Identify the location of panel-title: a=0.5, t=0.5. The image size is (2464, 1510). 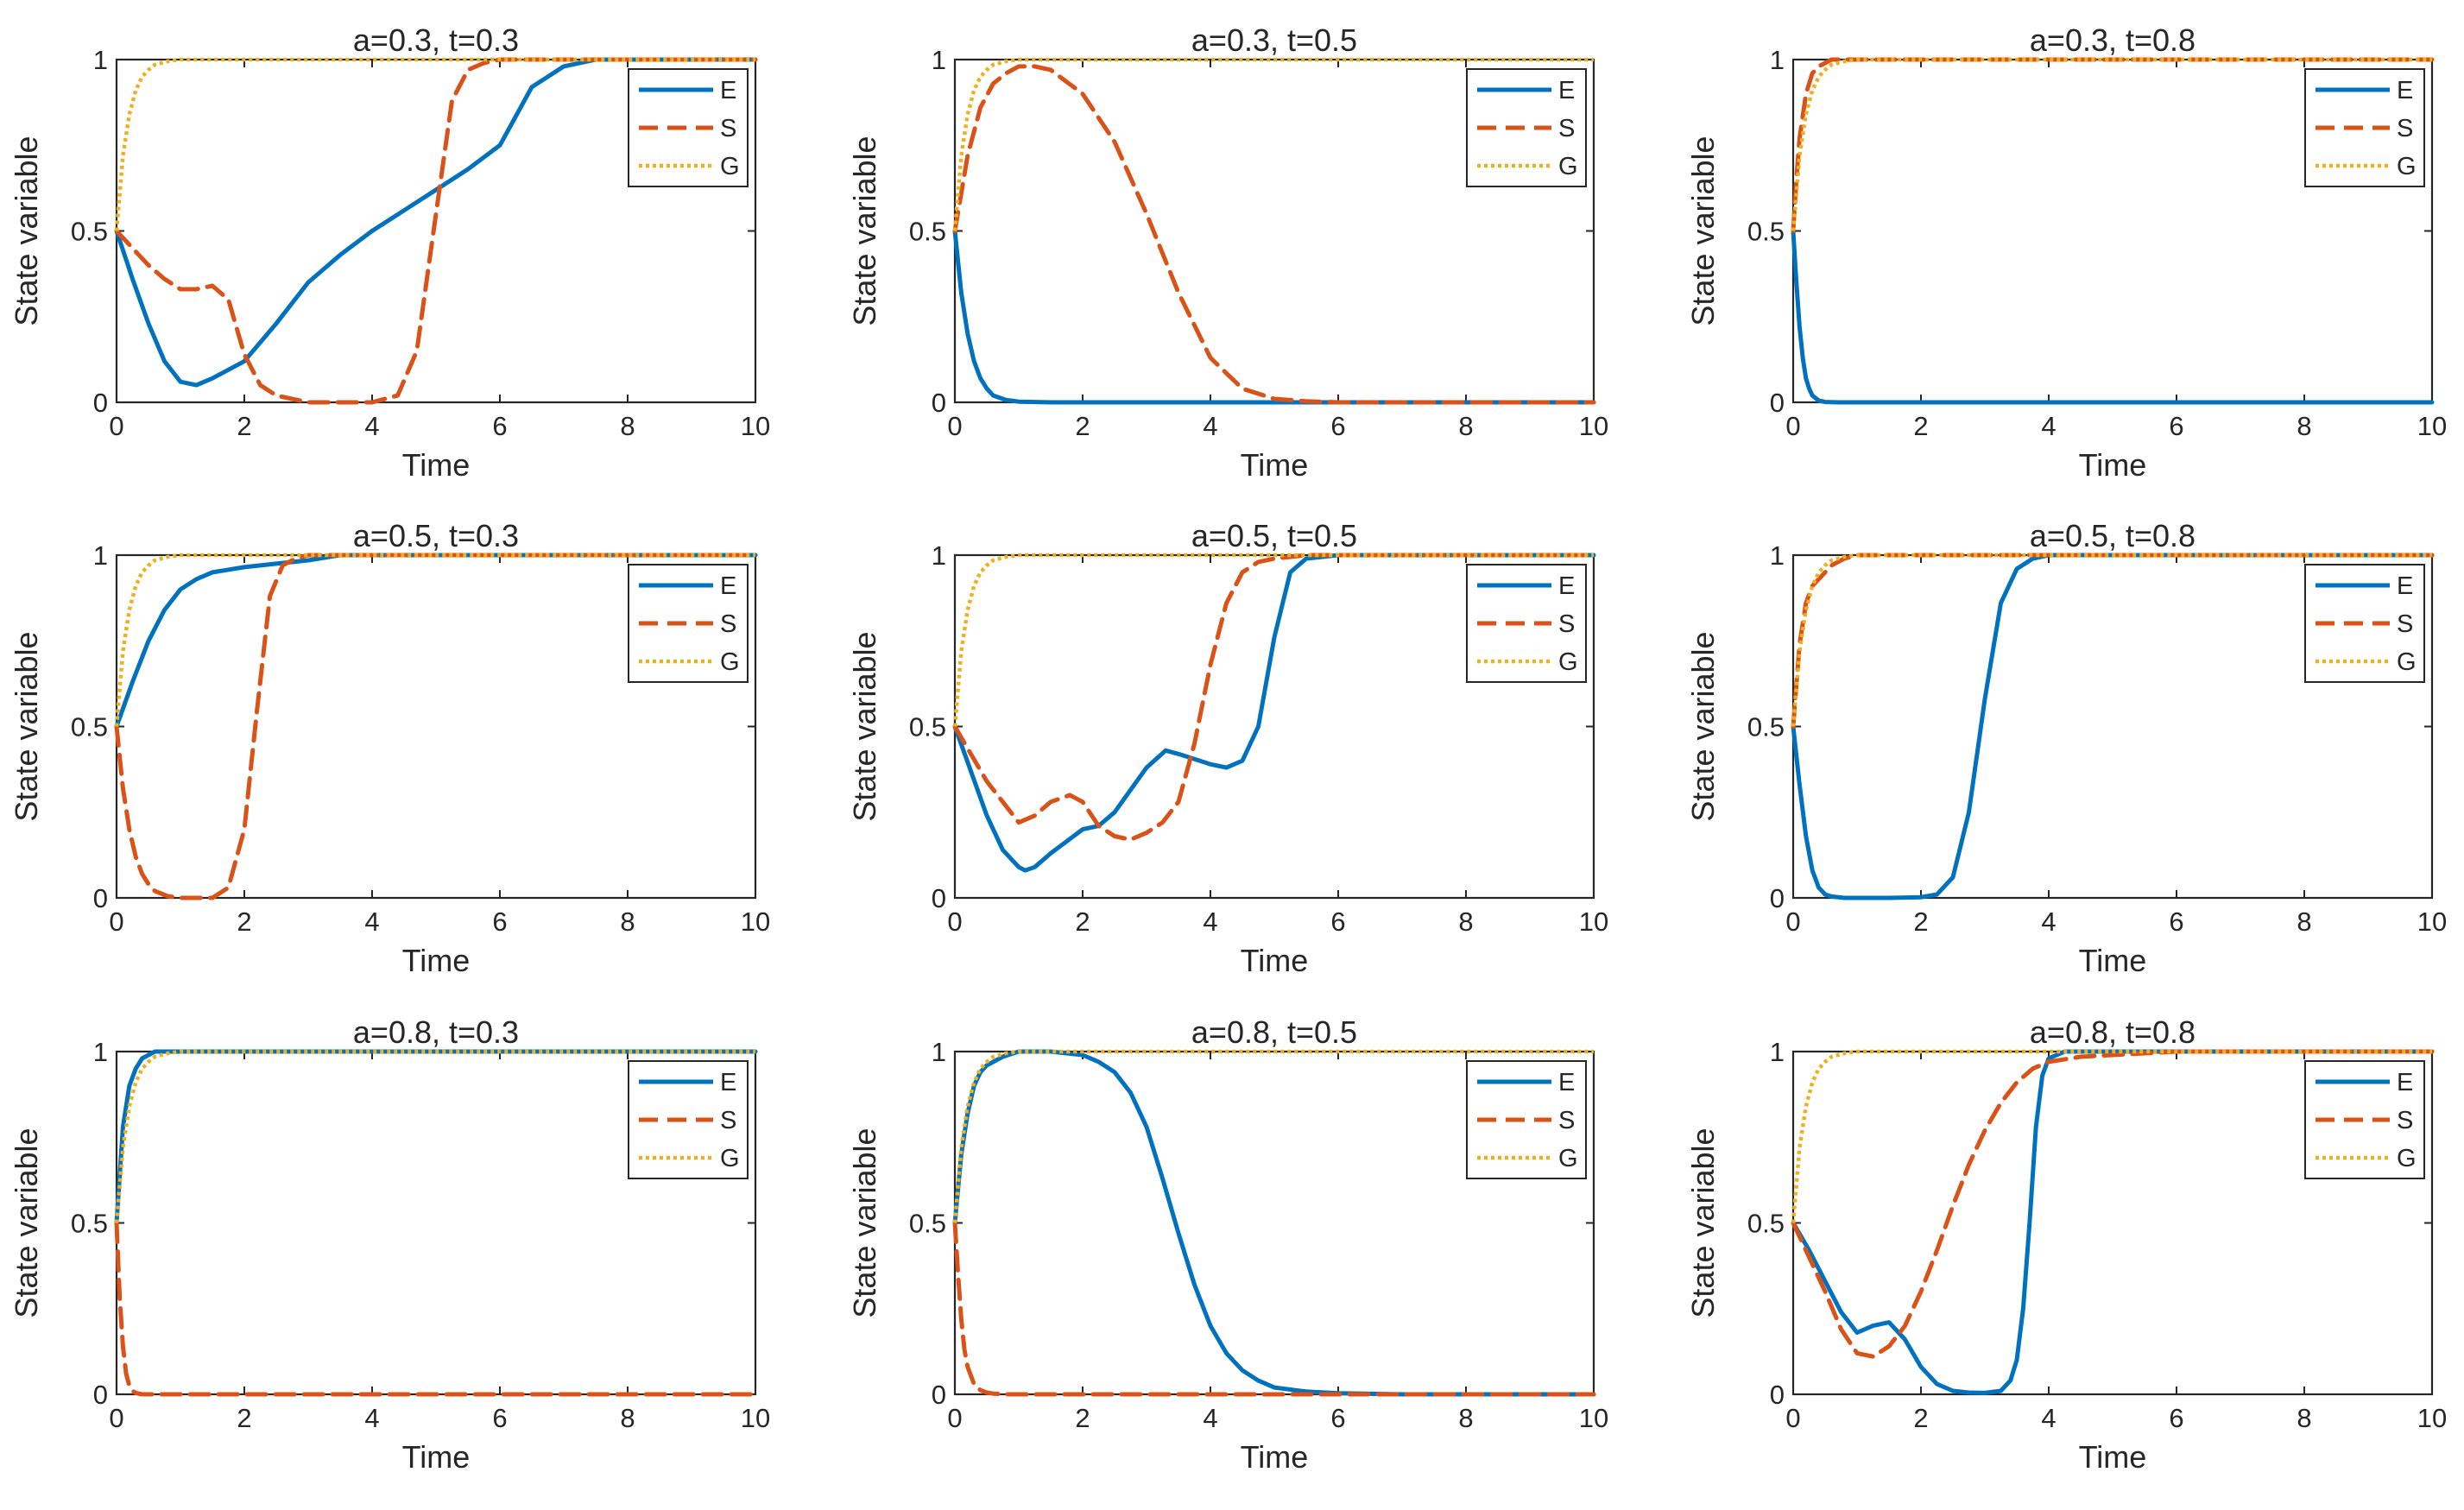
(1274, 535).